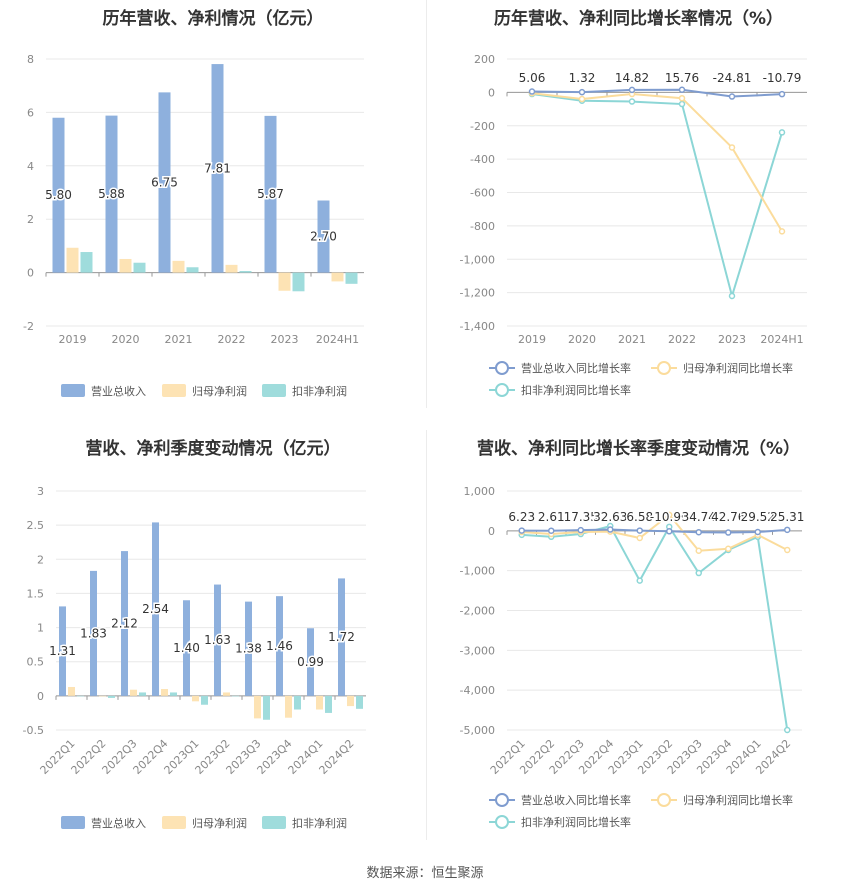 This screenshot has height=891, width=850. I want to click on y-tick-label: 1, so click(40, 628).